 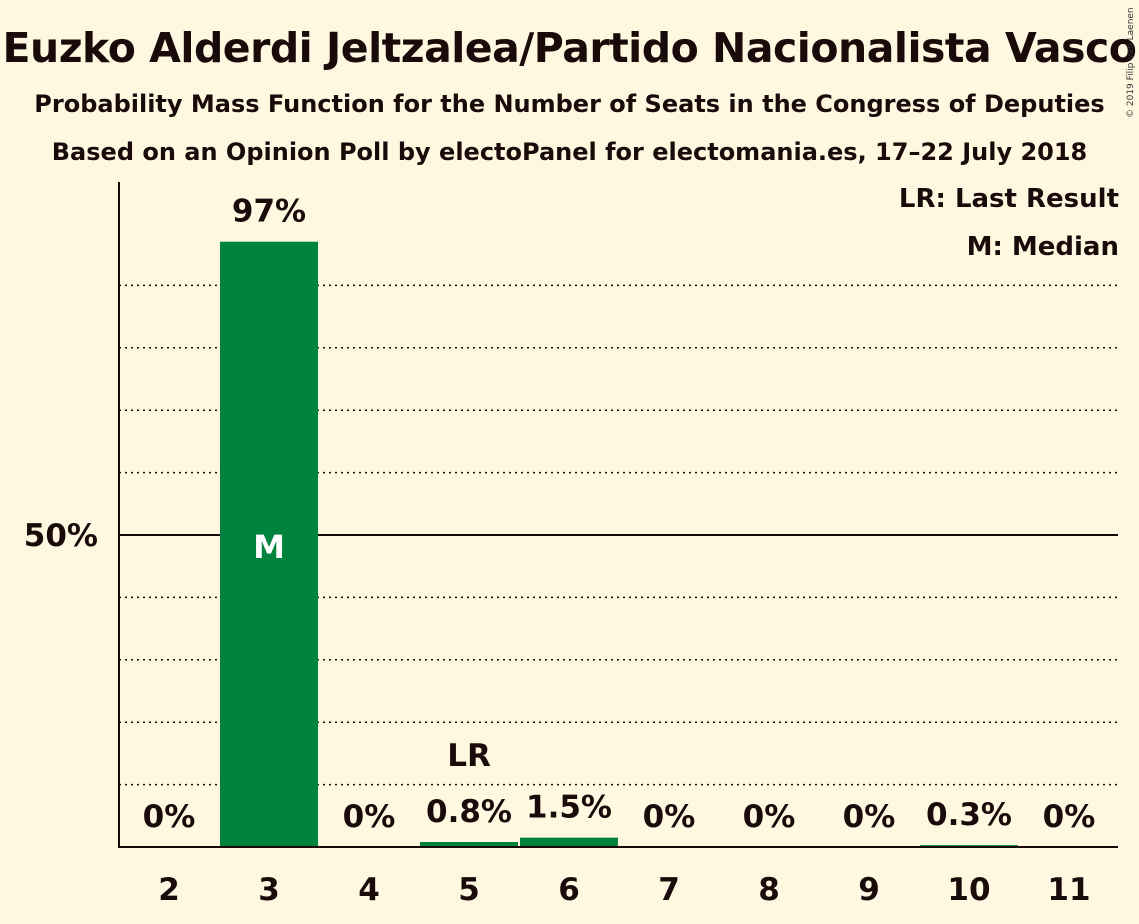 I want to click on y-tick-label: 50%, so click(x=61, y=536).